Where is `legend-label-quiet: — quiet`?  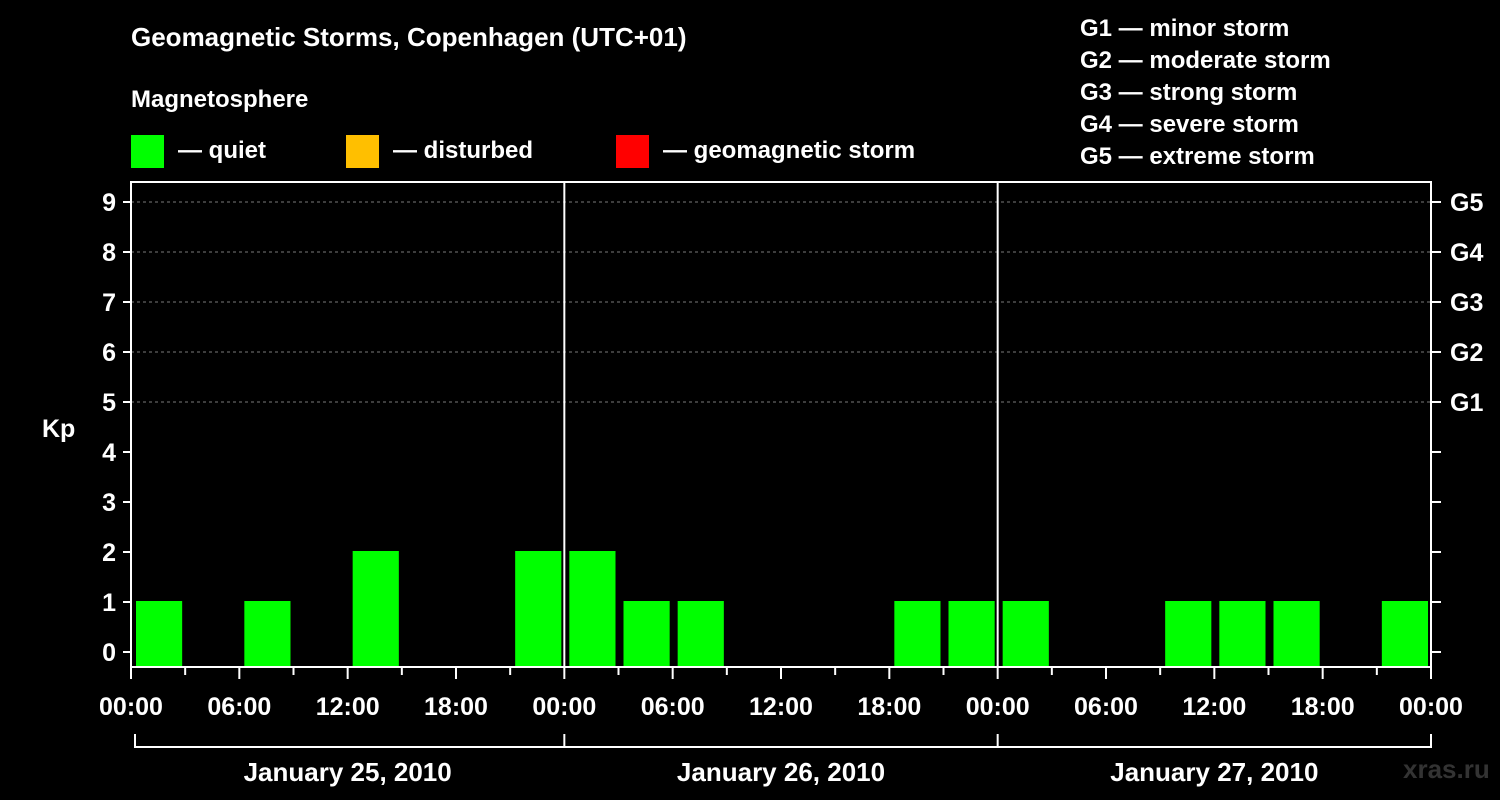 legend-label-quiet: — quiet is located at coordinates (222, 150).